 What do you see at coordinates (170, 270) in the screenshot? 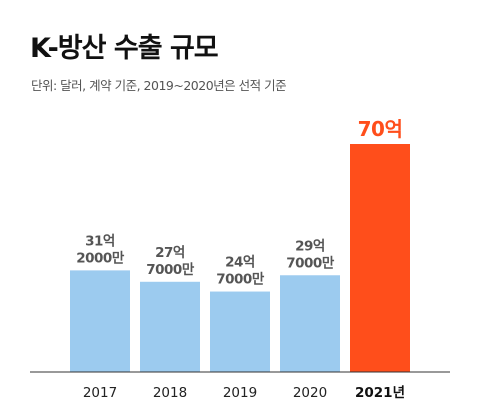
I see `value-label-2018-1: 7000만` at bounding box center [170, 270].